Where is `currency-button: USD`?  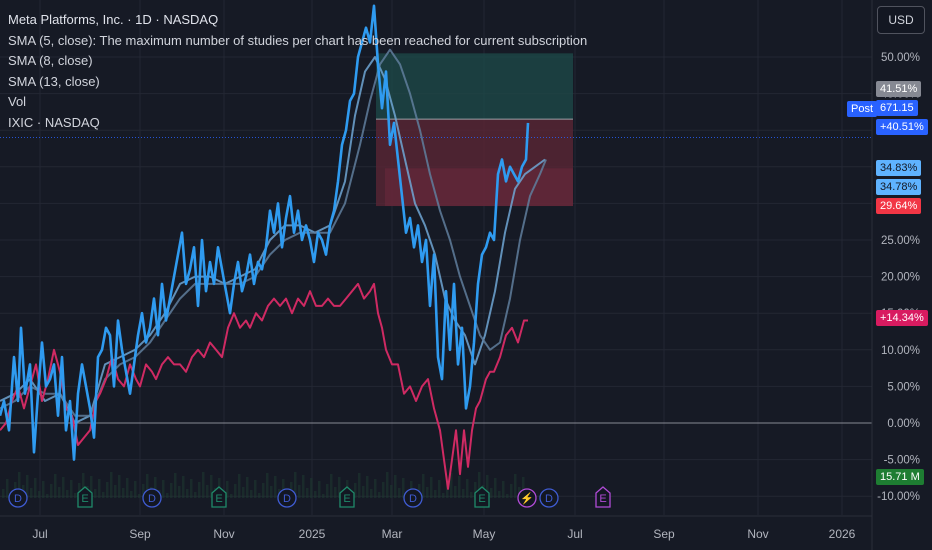 currency-button: USD is located at coordinates (901, 20).